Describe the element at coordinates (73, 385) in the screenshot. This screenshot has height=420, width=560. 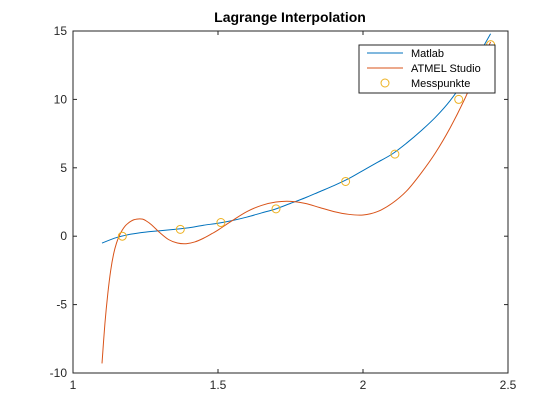
I see `x-tick-label: 1` at that location.